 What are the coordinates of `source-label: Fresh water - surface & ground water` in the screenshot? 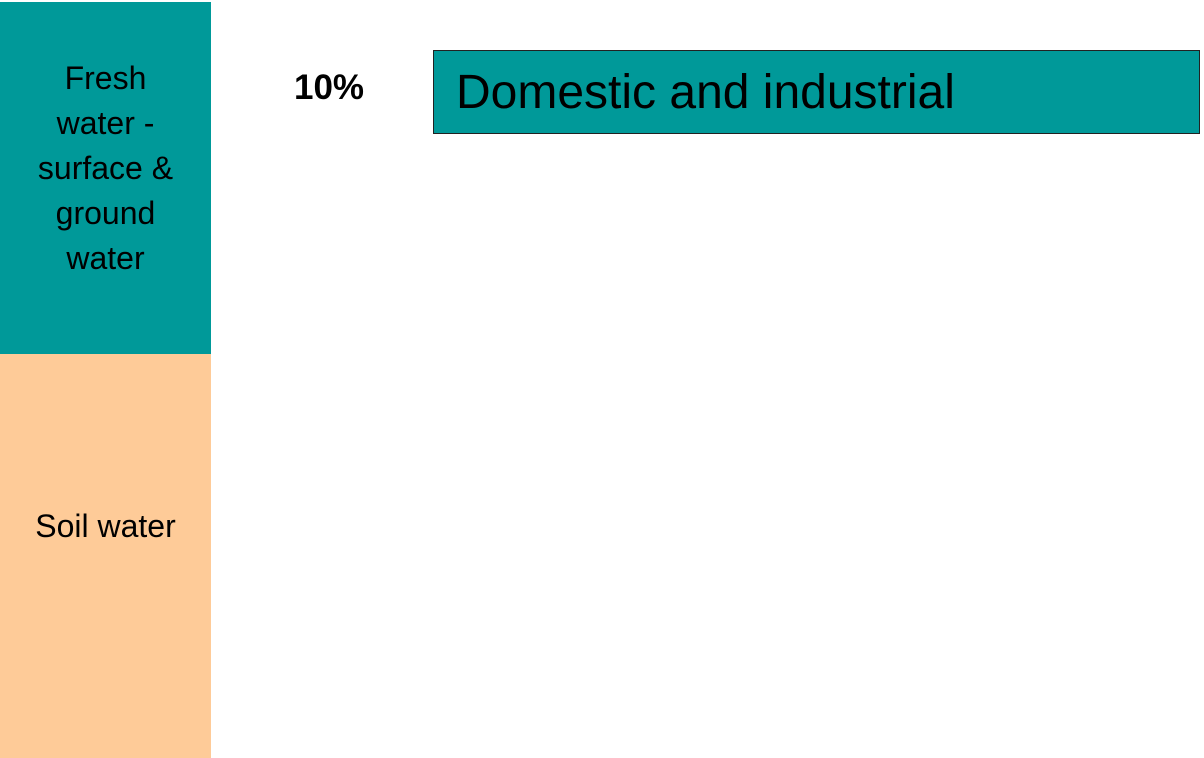 It's located at (105, 167).